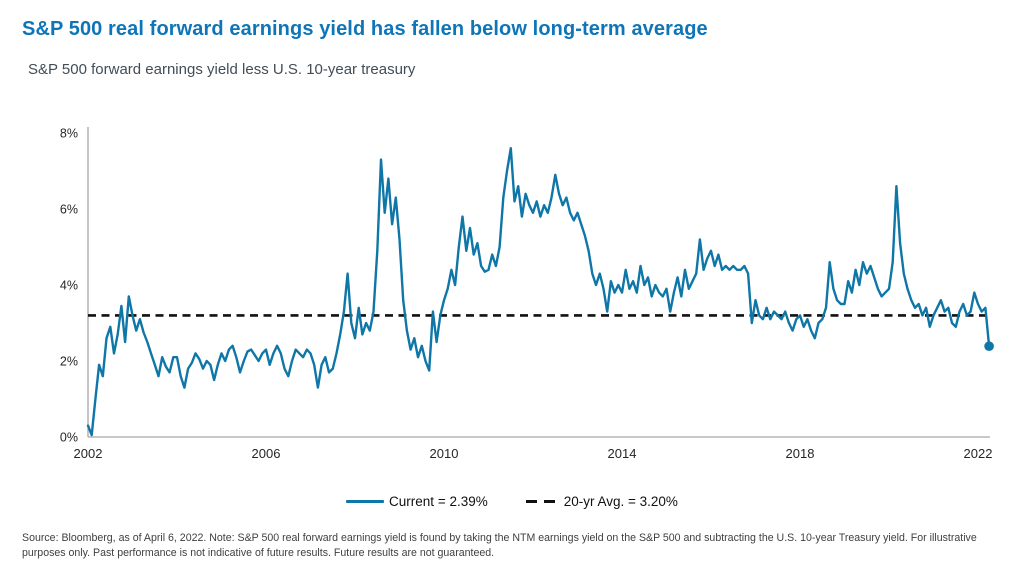 Image resolution: width=1024 pixels, height=576 pixels. What do you see at coordinates (88, 453) in the screenshot?
I see `x-tick-label: 2002` at bounding box center [88, 453].